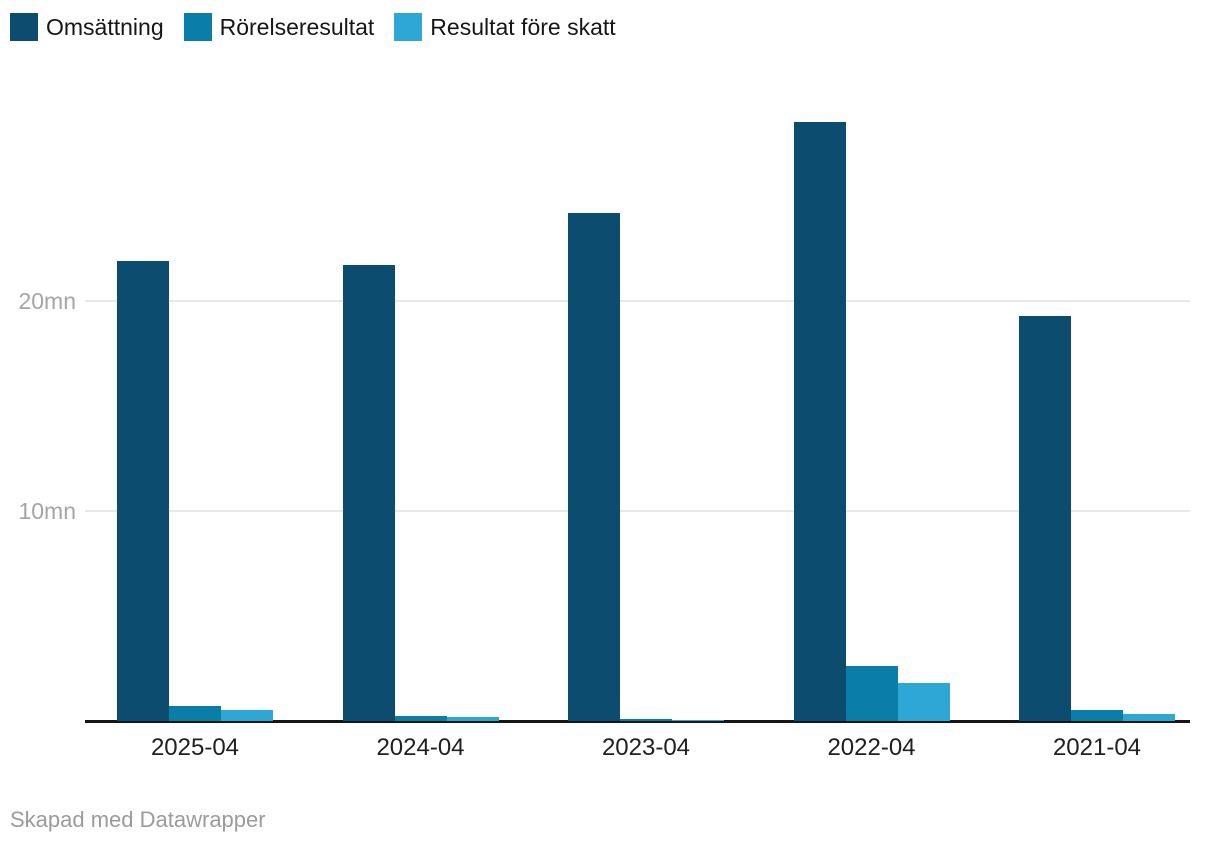 The image size is (1220, 844). Describe the element at coordinates (420, 747) in the screenshot. I see `x-axis-label: 2024-04` at that location.